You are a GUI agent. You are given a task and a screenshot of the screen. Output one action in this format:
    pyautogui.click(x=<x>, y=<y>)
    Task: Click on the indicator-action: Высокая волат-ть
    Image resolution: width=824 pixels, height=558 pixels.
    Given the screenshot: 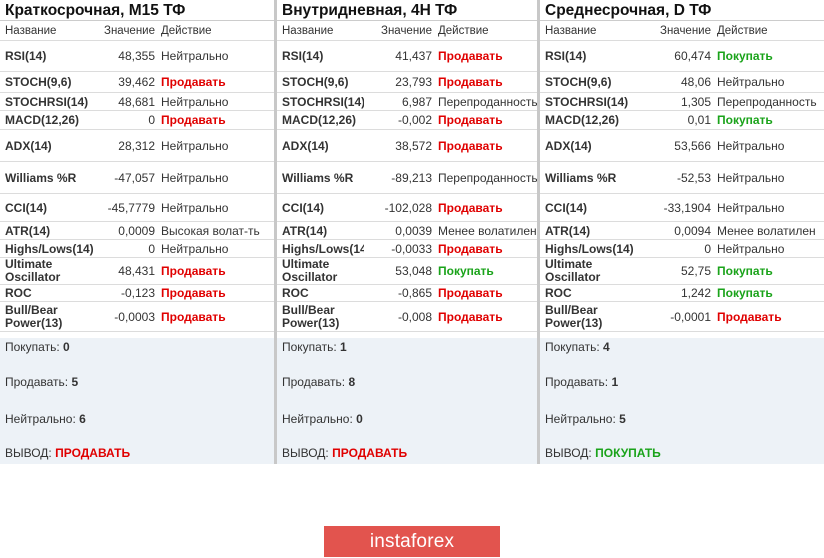 What is the action you would take?
    pyautogui.click(x=210, y=230)
    